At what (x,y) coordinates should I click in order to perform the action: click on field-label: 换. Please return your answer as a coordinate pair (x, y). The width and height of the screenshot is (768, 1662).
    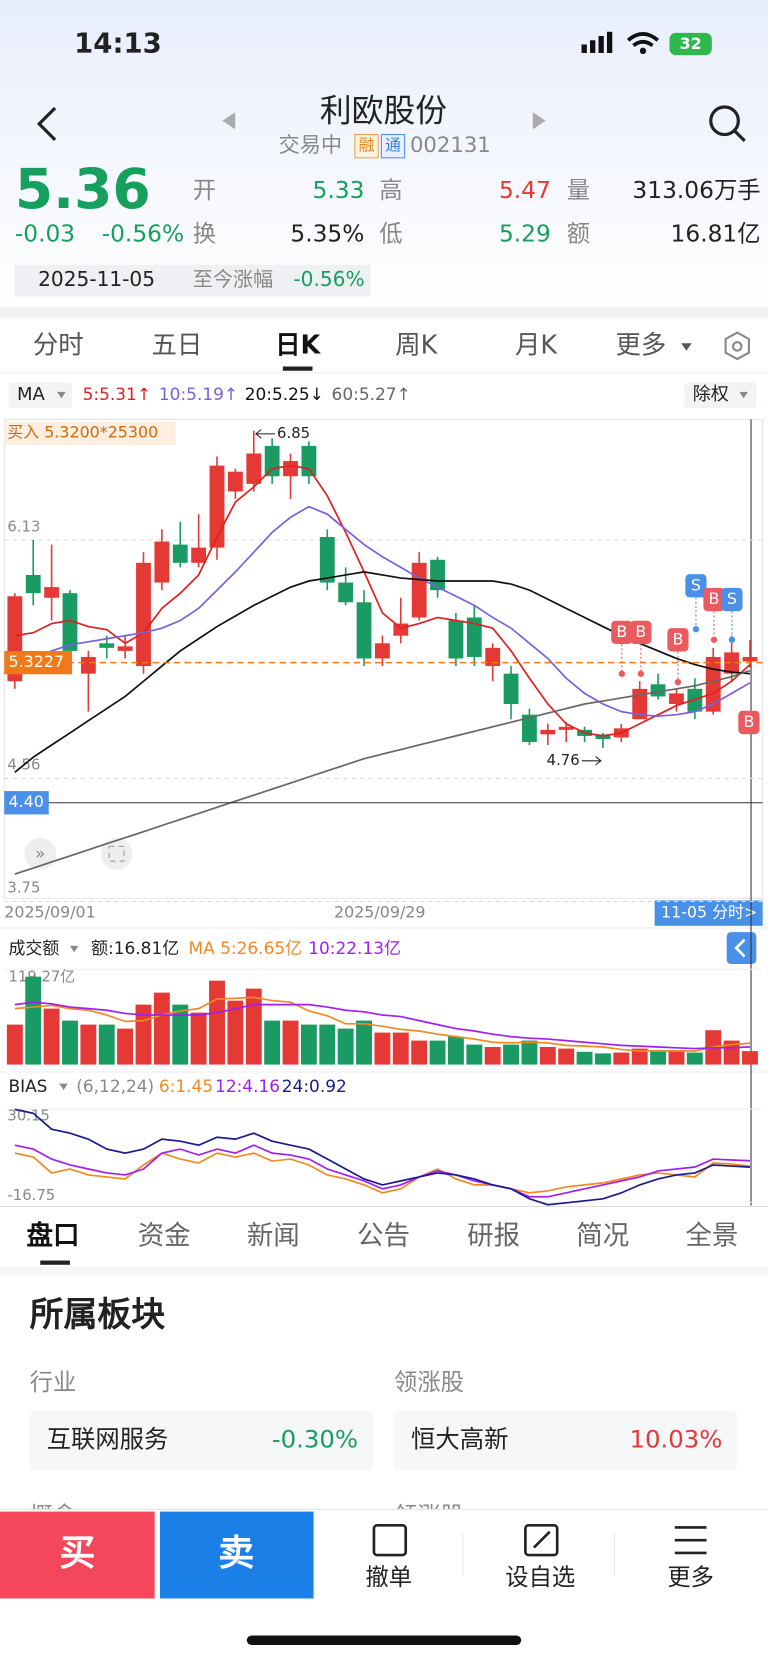
    Looking at the image, I should click on (204, 234).